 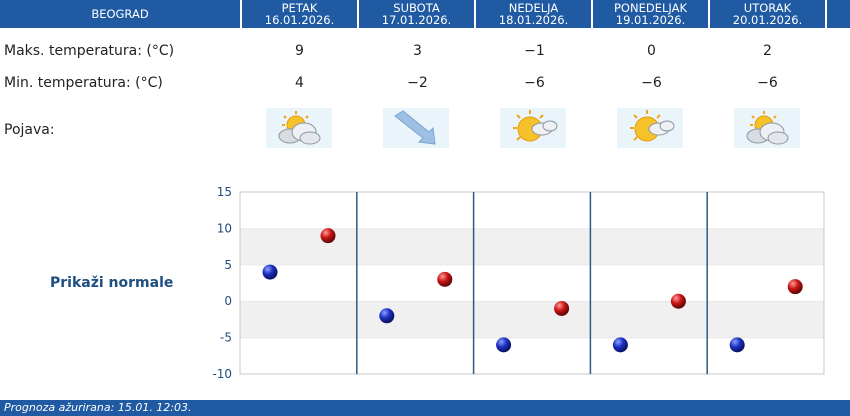 What do you see at coordinates (224, 228) in the screenshot?
I see `y-tick-label: 10` at bounding box center [224, 228].